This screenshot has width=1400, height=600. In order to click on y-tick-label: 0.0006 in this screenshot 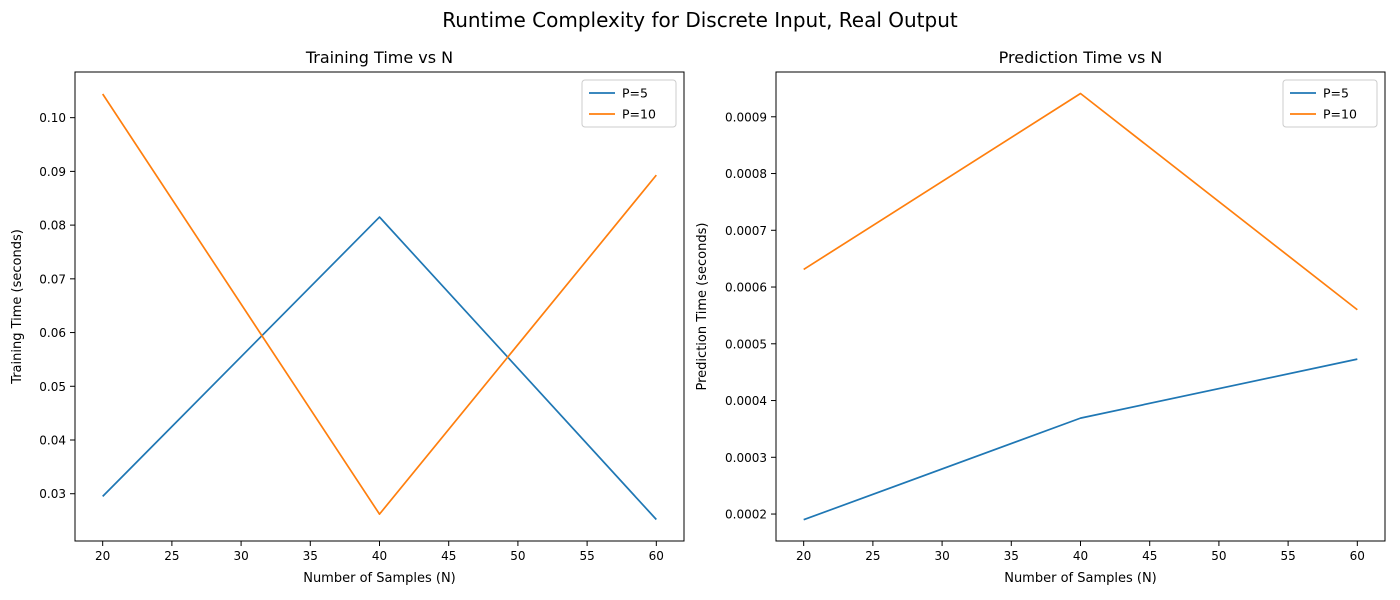, I will do `click(746, 288)`.